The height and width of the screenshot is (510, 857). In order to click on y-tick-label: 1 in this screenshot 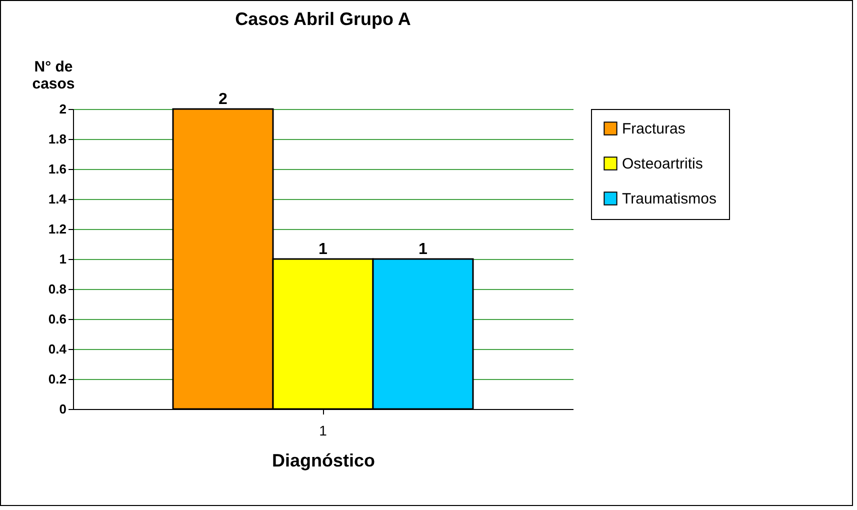, I will do `click(62, 259)`.